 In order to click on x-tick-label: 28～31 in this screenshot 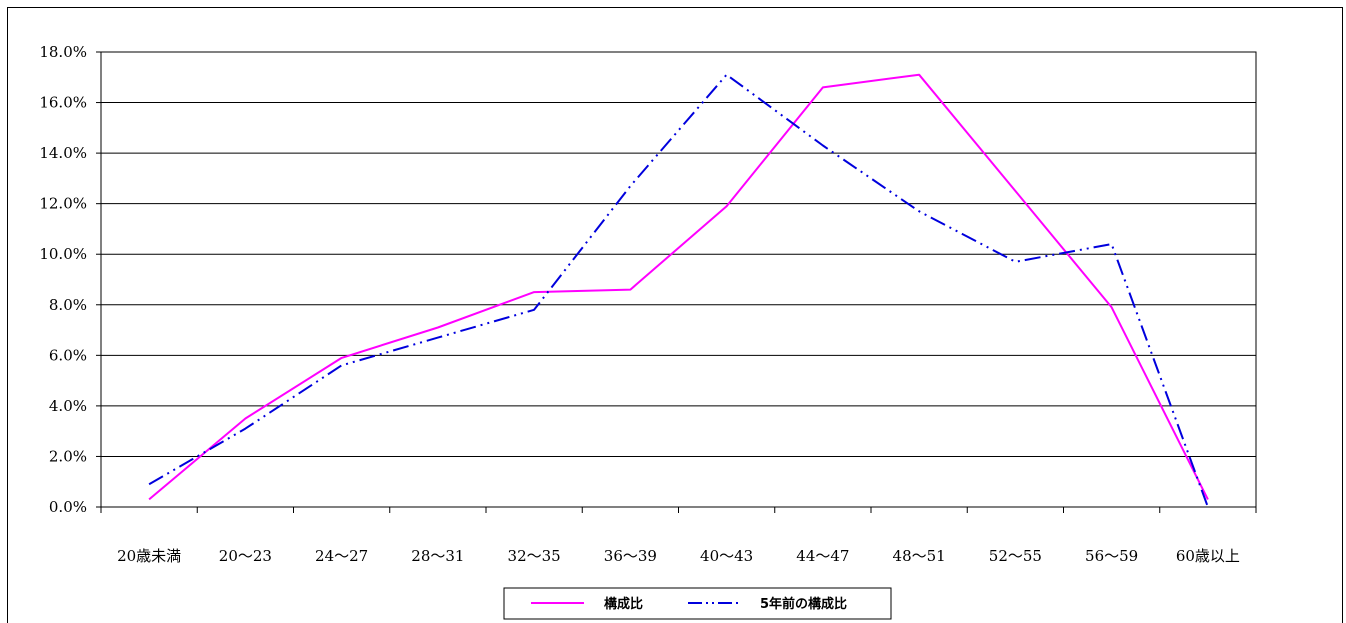, I will do `click(437, 556)`.